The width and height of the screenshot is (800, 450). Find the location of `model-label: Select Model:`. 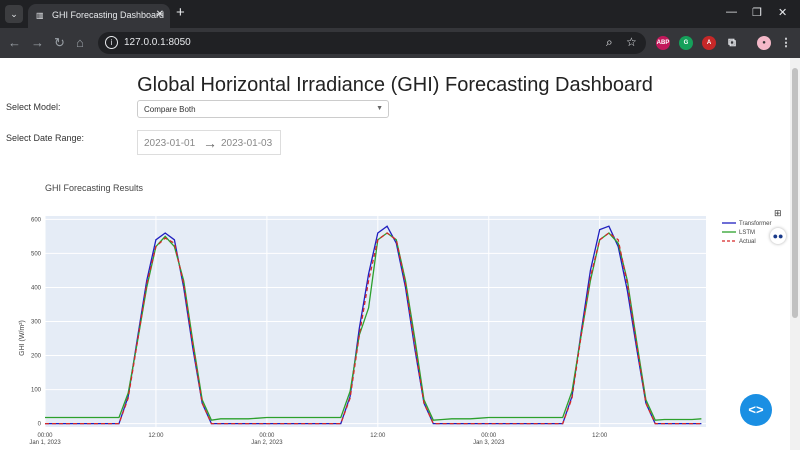

model-label: Select Model: is located at coordinates (33, 107).